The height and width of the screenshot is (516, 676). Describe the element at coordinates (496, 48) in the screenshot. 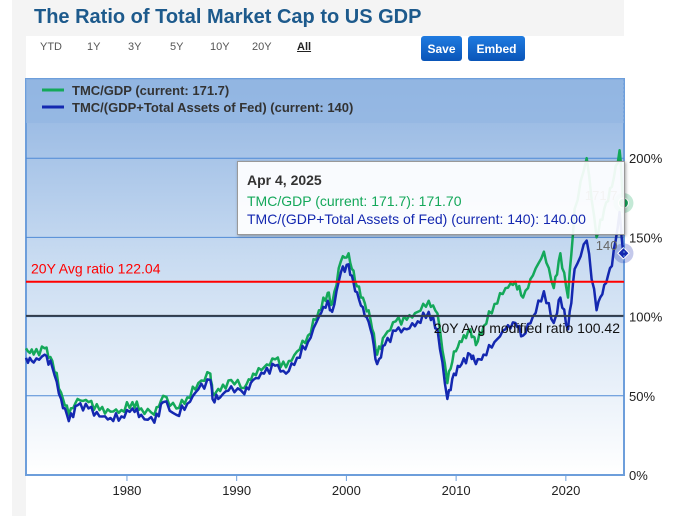

I see `embed-button: Embed` at that location.